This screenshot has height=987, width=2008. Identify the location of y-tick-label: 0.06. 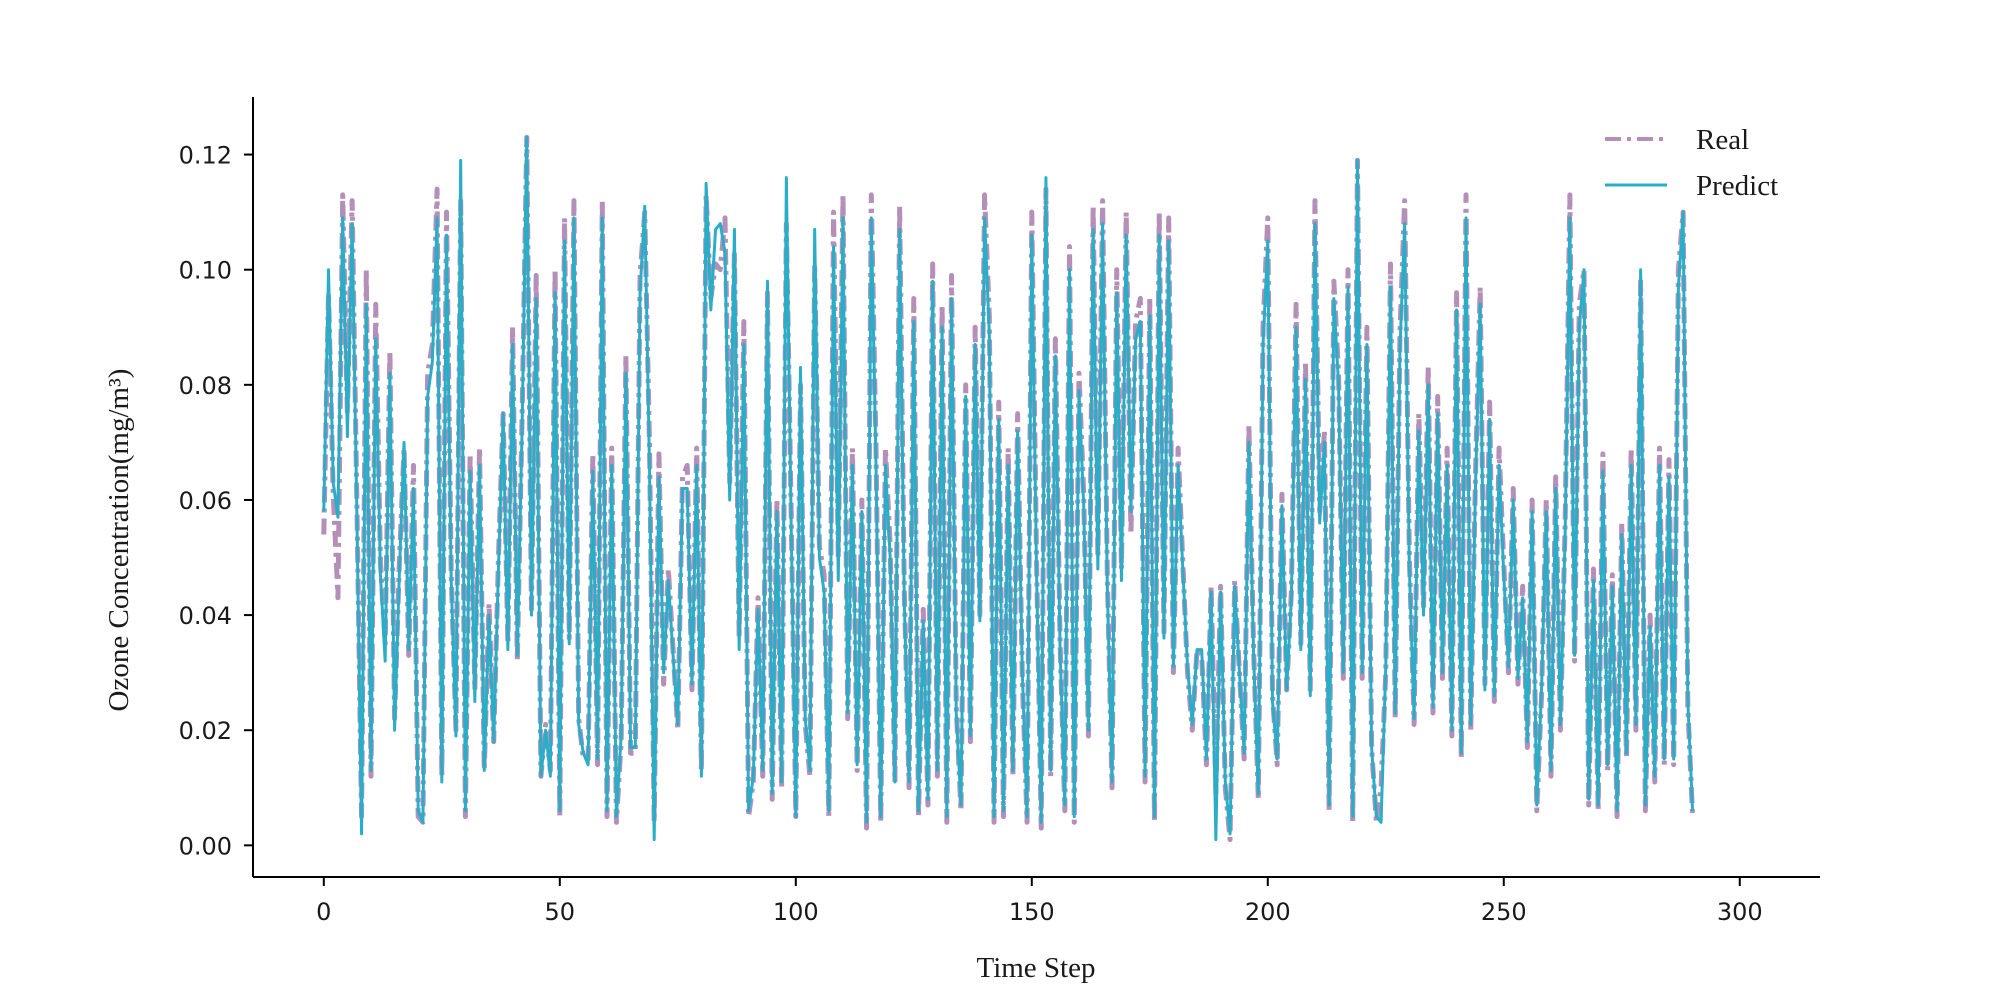
(205, 501).